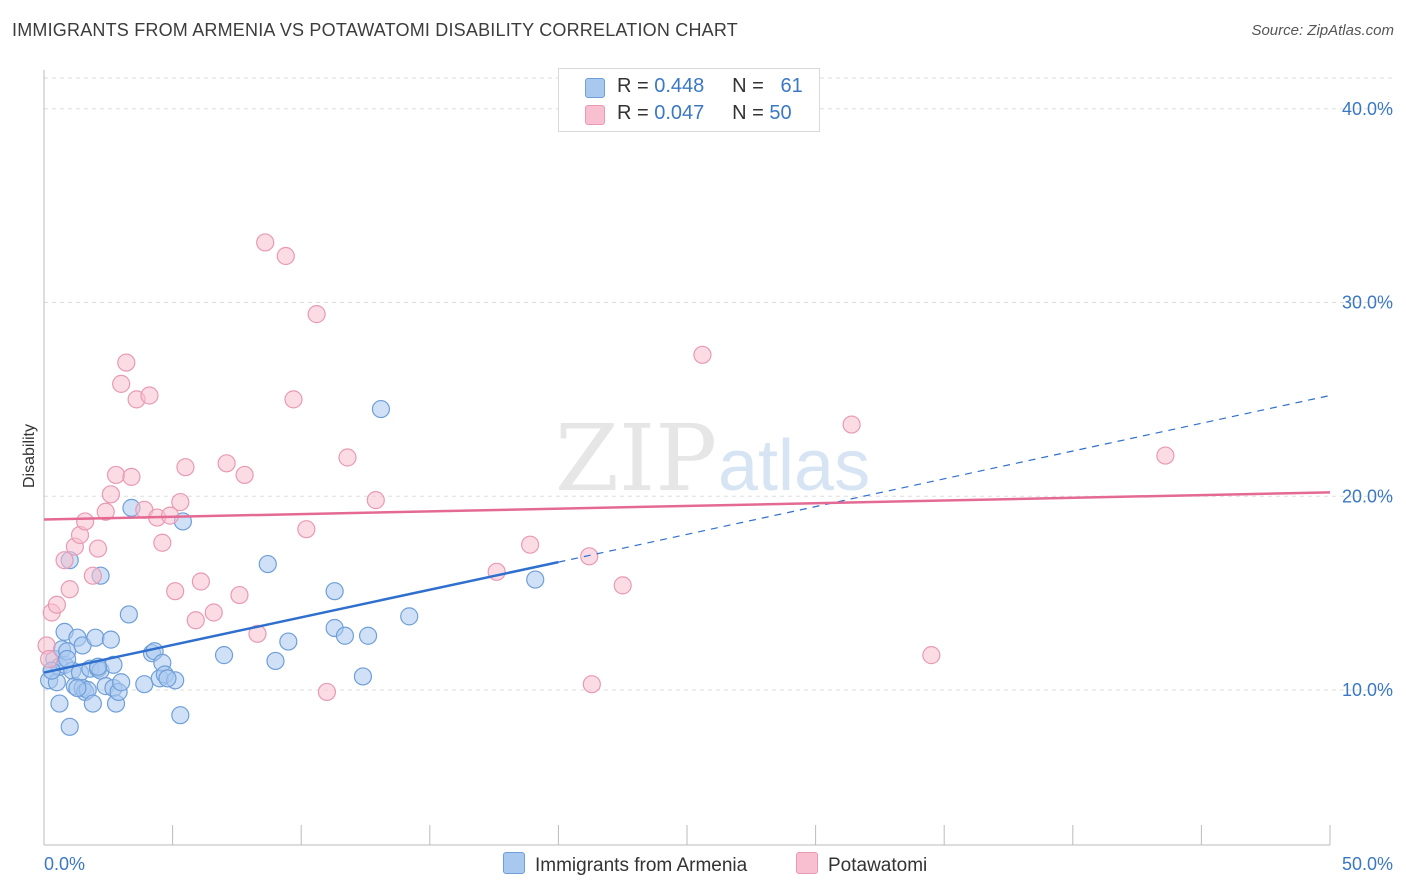 This screenshot has height=892, width=1406. Describe the element at coordinates (1322, 30) in the screenshot. I see `source-note: Source: ZipAtlas.com` at that location.